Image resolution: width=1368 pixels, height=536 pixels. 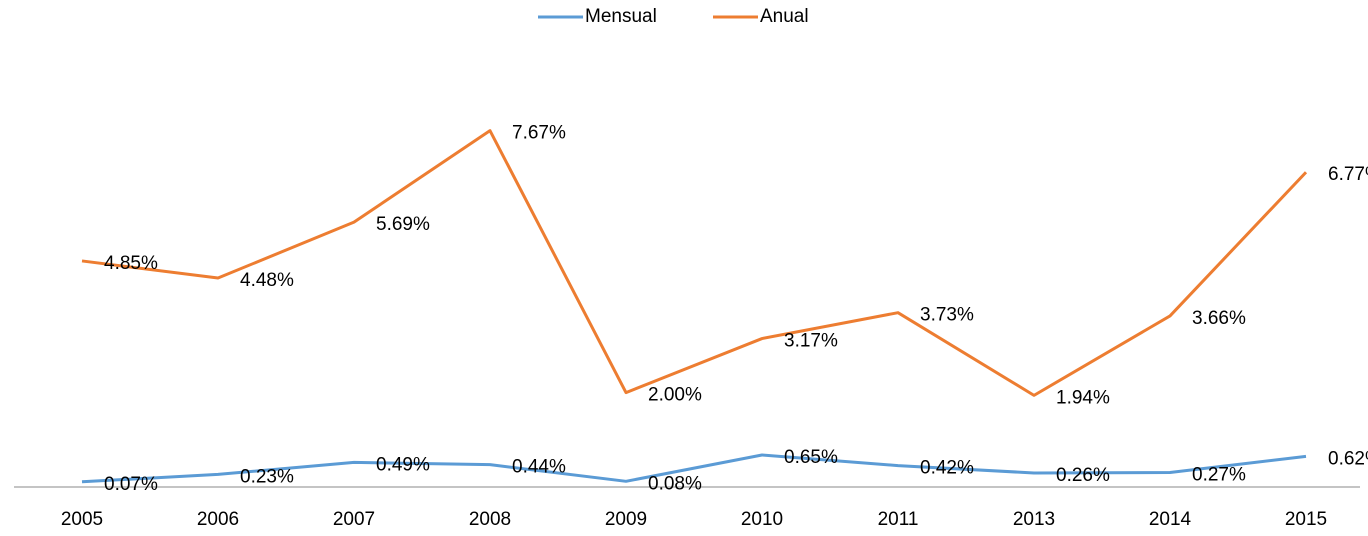 I want to click on data-label: 0.65%, so click(x=811, y=457).